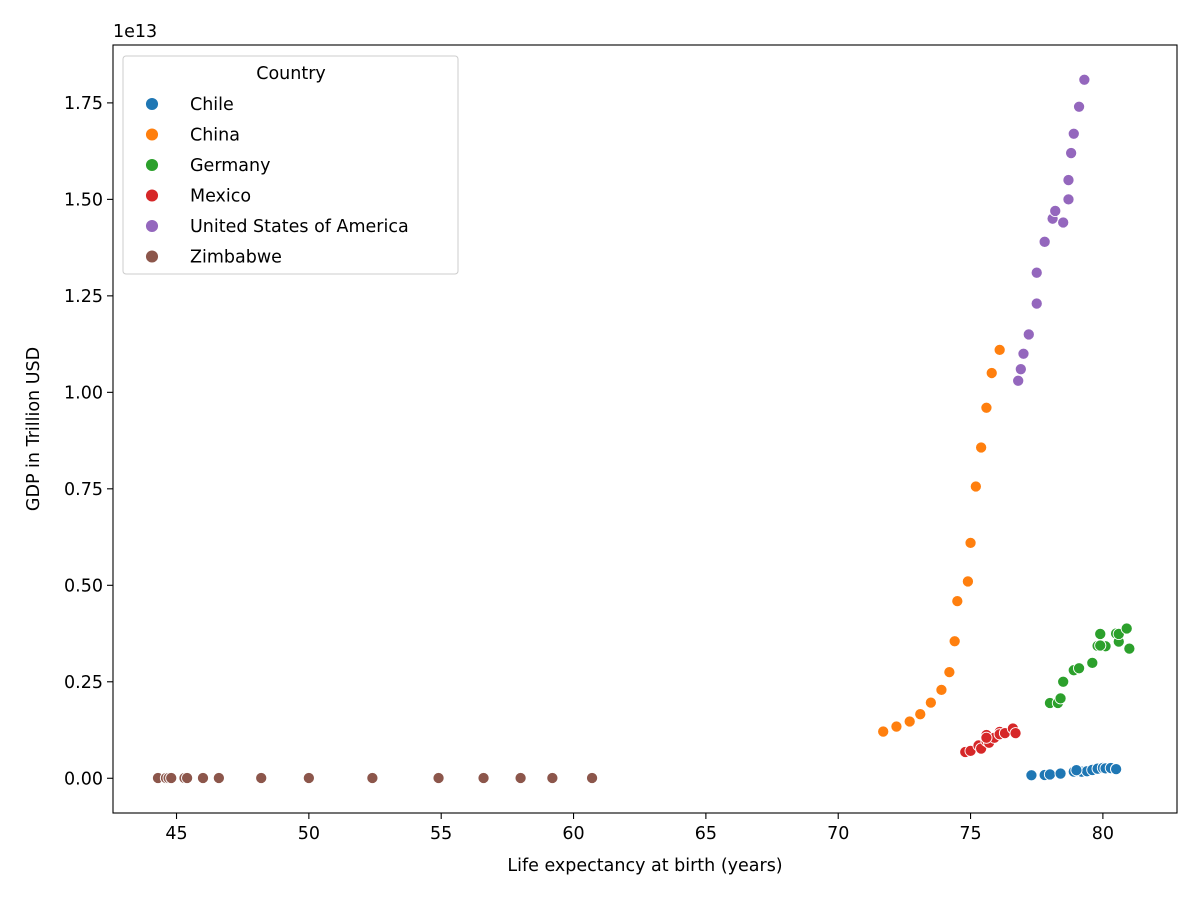  Describe the element at coordinates (192, 136) in the screenshot. I see `legend-item: China` at that location.